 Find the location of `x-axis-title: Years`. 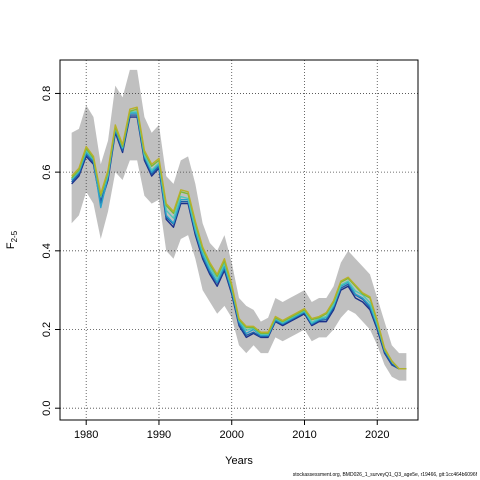

x-axis-title: Years is located at coordinates (239, 461).